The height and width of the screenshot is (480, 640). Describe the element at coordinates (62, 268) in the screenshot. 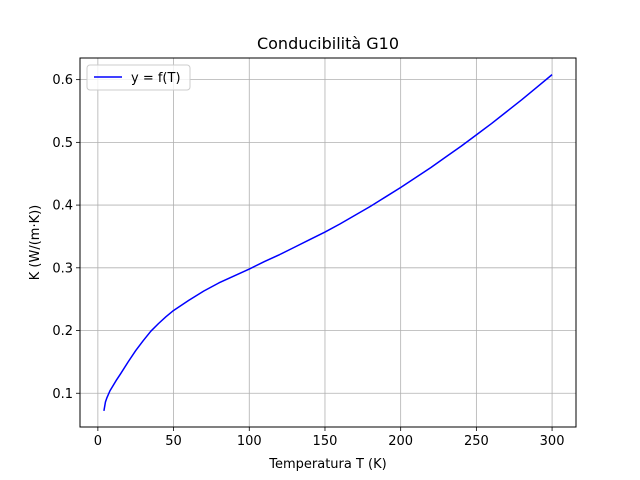

I see `y-tick-label: 0.3` at that location.